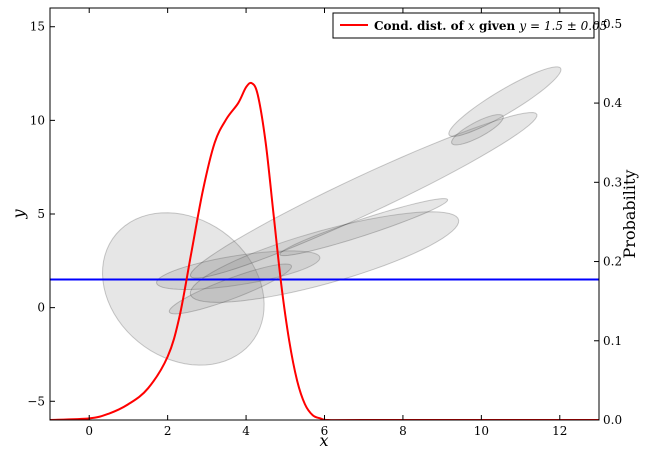  What do you see at coordinates (37, 27) in the screenshot?
I see `y-tick-label: 15` at bounding box center [37, 27].